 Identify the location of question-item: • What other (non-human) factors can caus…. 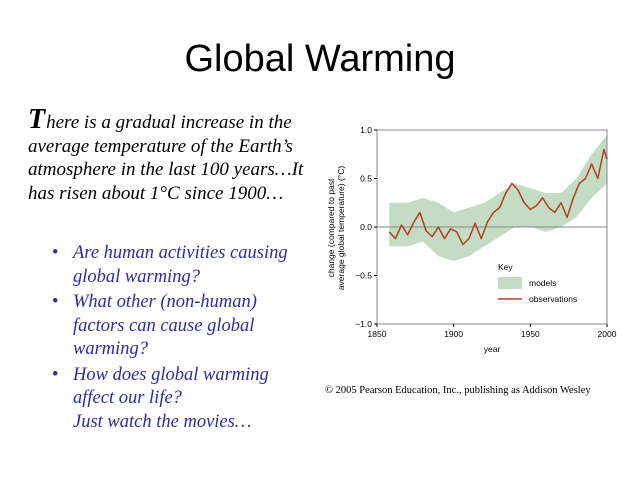
(178, 326).